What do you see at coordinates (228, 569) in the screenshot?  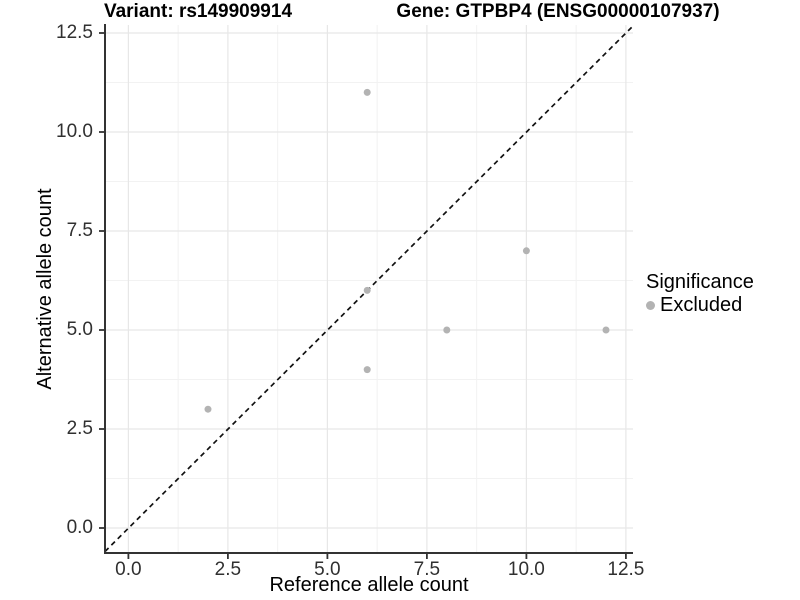 I see `x-tick-label: 2.5` at bounding box center [228, 569].